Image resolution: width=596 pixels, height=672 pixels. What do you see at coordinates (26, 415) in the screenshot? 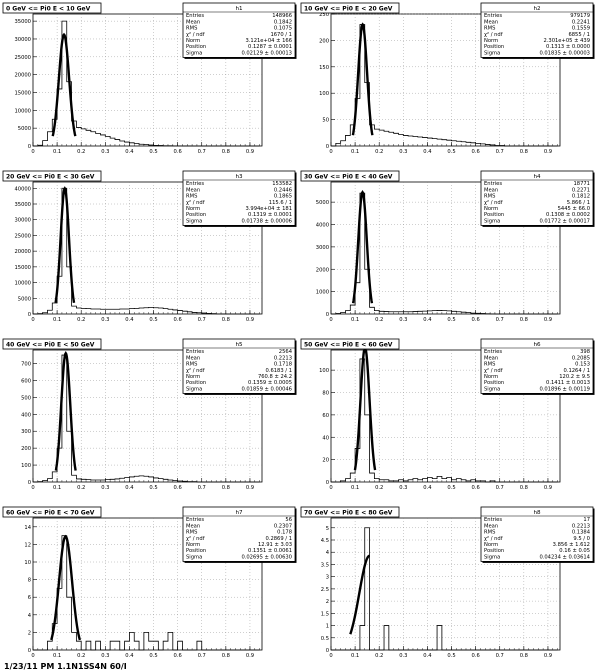
I see `y-tick-label: 400` at bounding box center [26, 415].